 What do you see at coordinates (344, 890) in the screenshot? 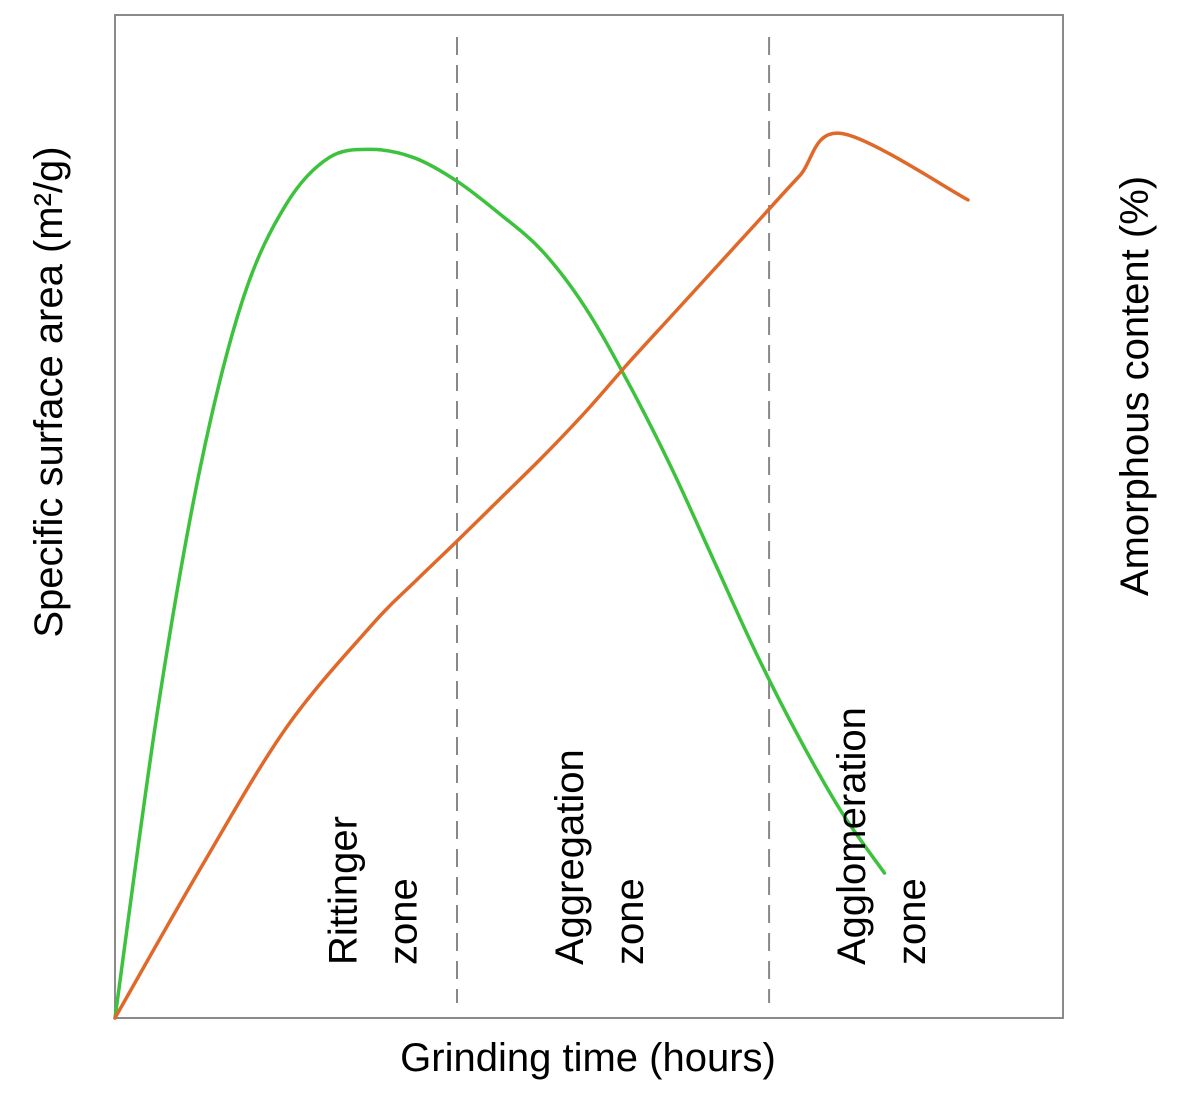
I see `zone-label-line1: Rittinger` at bounding box center [344, 890].